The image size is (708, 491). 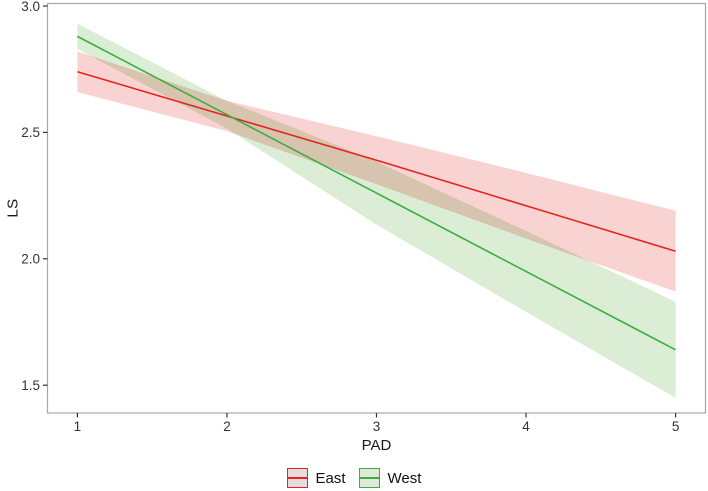 I want to click on legend-key-east-swatch, so click(x=297, y=478).